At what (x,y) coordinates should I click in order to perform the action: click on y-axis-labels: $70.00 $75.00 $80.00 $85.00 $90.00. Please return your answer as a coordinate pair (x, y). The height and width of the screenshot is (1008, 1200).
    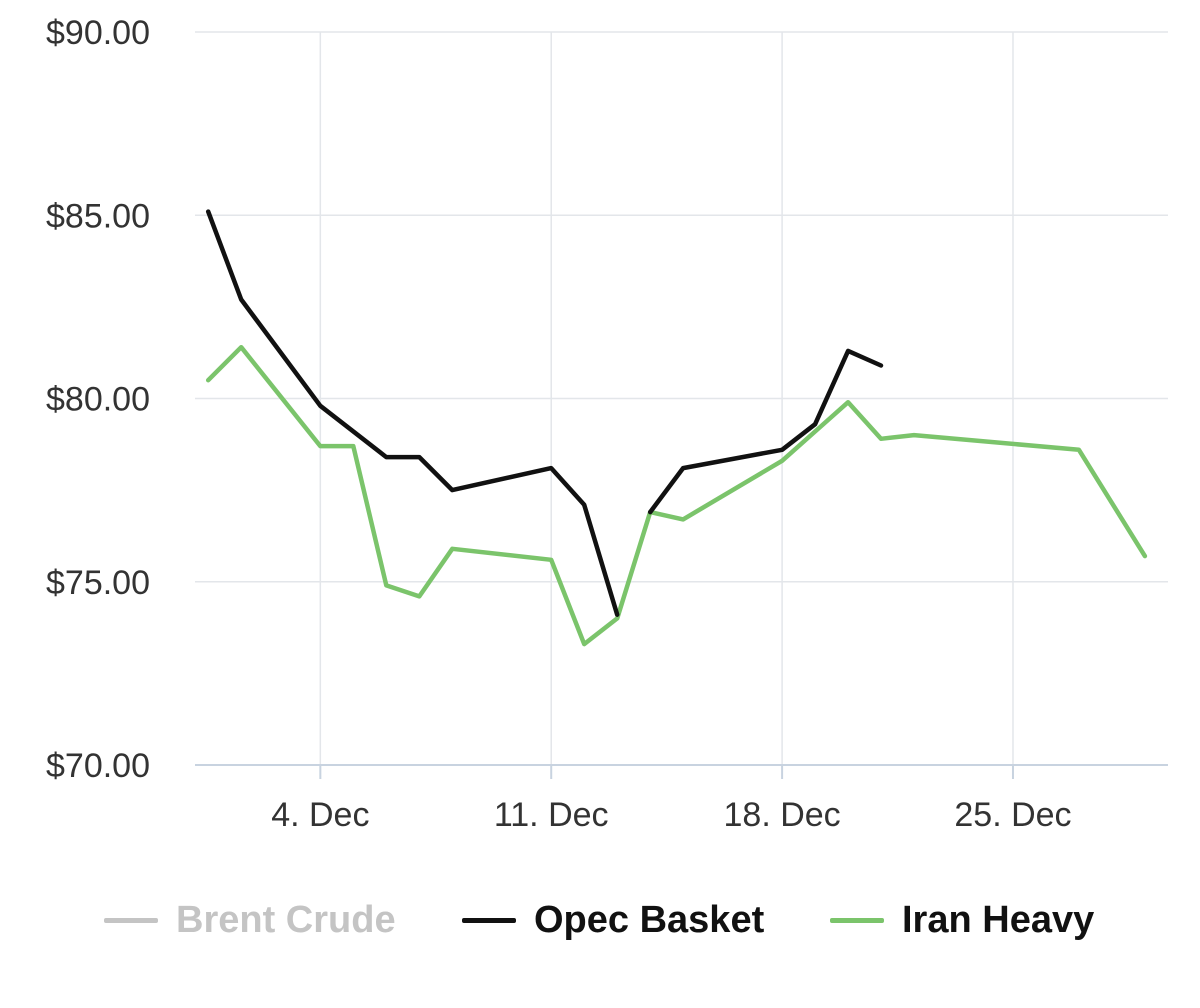
    Looking at the image, I should click on (98, 399).